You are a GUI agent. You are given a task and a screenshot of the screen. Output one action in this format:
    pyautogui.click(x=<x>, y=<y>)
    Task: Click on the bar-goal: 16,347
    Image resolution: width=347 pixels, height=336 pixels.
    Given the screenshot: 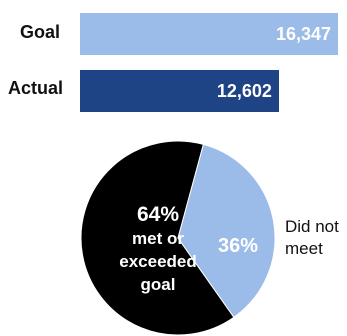 What is the action you would take?
    pyautogui.click(x=209, y=34)
    